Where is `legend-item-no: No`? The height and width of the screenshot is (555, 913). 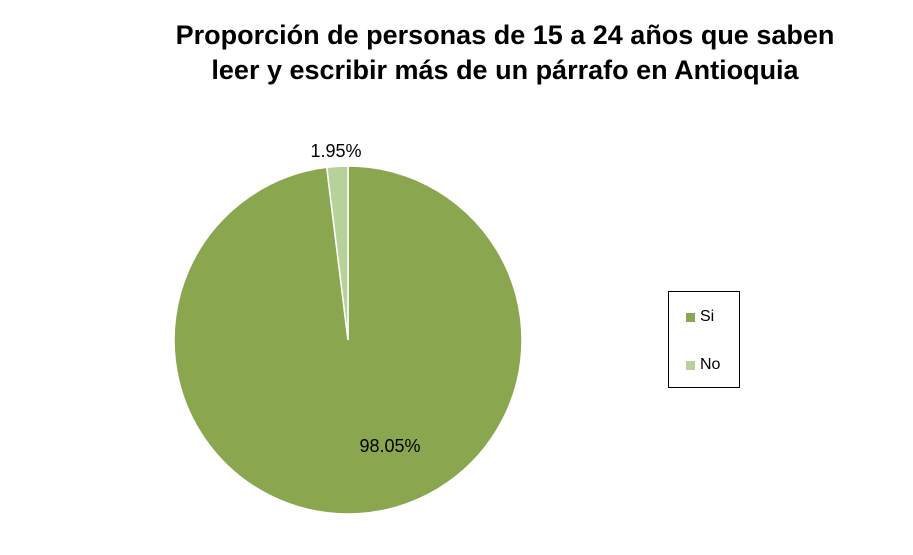 legend-item-no: No is located at coordinates (703, 365).